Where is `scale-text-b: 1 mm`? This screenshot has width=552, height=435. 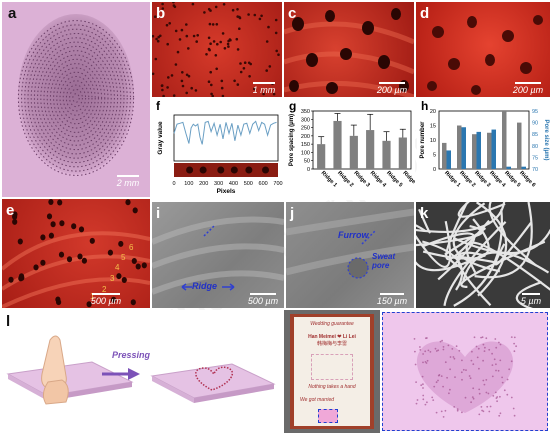 scale-text-b: 1 mm is located at coordinates (264, 90).